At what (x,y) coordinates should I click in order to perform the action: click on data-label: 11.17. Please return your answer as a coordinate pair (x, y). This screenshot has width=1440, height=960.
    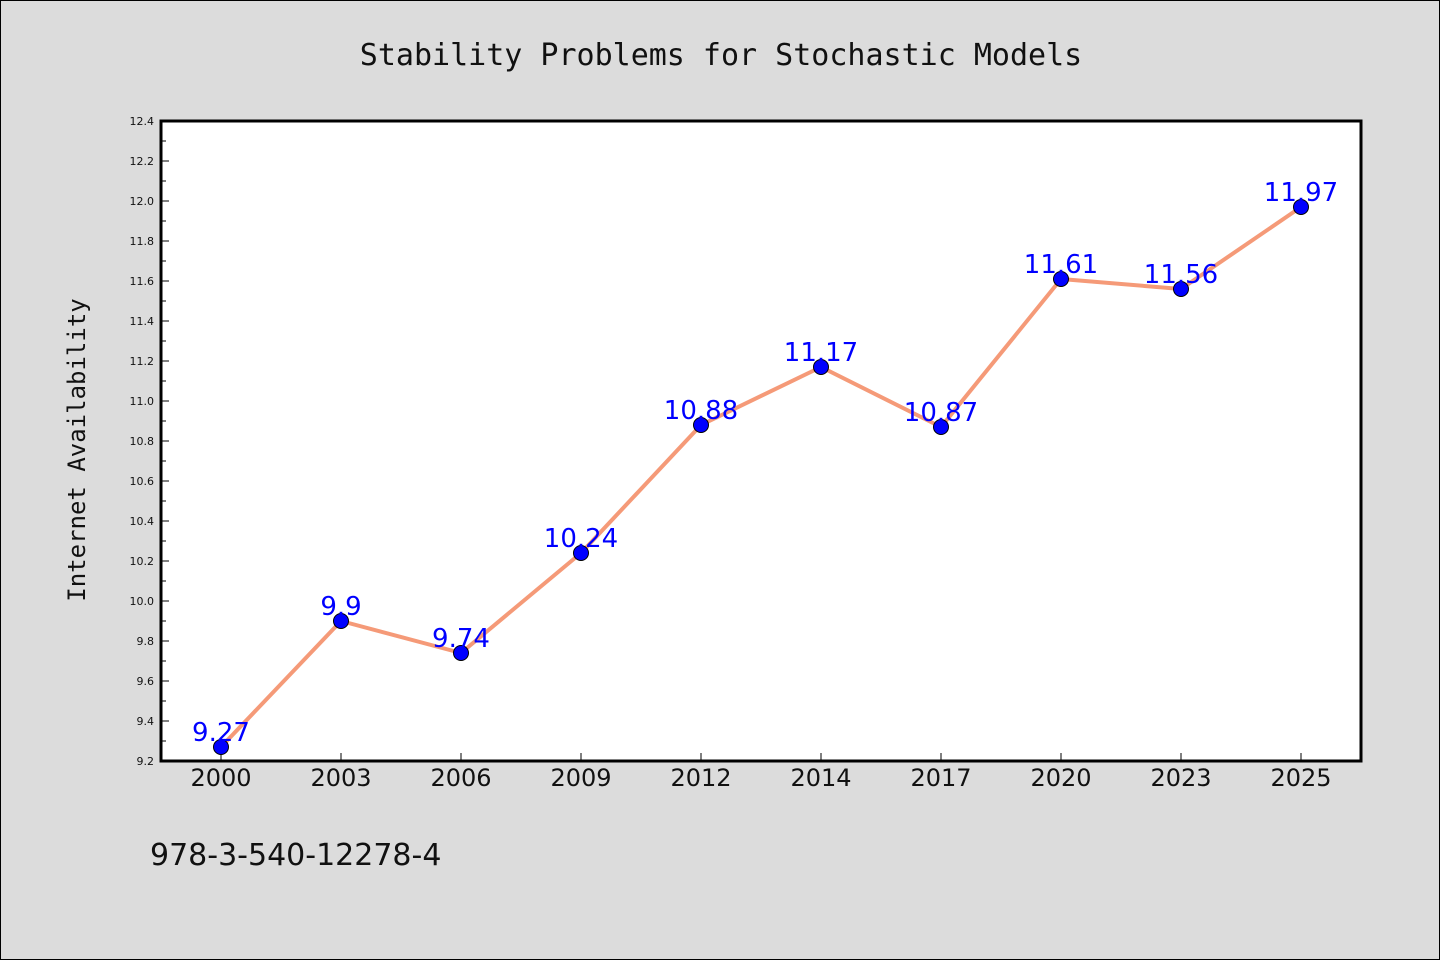
    Looking at the image, I should click on (821, 353).